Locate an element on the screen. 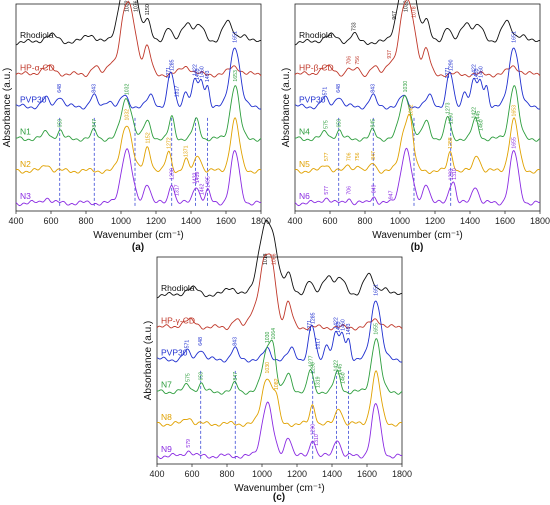 This screenshot has height=505, width=550. peak-label: 1653 is located at coordinates (236, 76).